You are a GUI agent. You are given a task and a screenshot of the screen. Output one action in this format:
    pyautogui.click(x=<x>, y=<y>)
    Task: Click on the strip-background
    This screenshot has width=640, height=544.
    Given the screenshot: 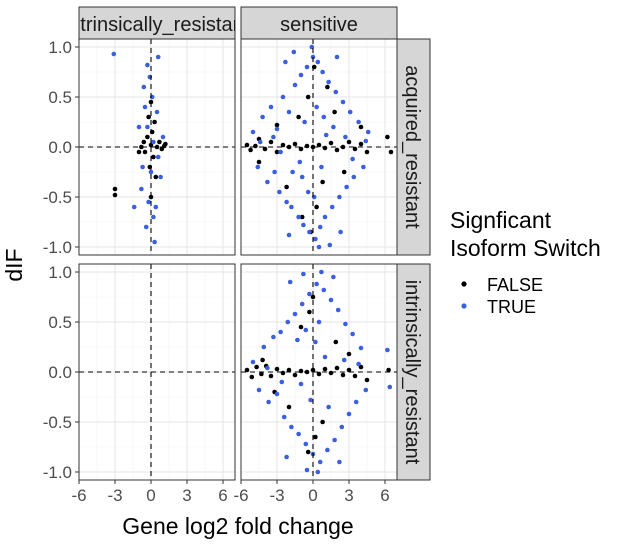 What is the action you would take?
    pyautogui.click(x=413, y=147)
    